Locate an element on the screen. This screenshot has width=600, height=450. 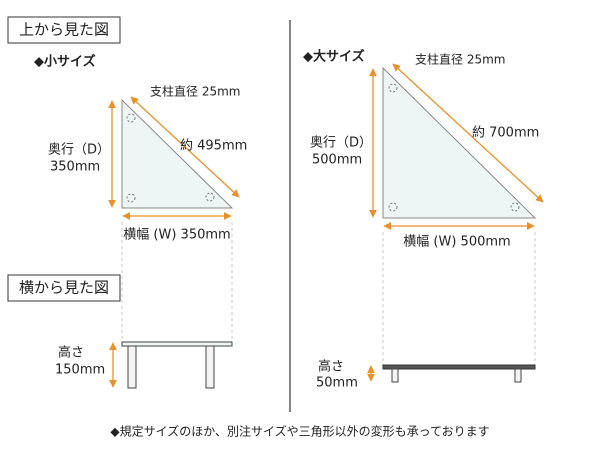
heading: ◆大サイズ is located at coordinates (334, 57).